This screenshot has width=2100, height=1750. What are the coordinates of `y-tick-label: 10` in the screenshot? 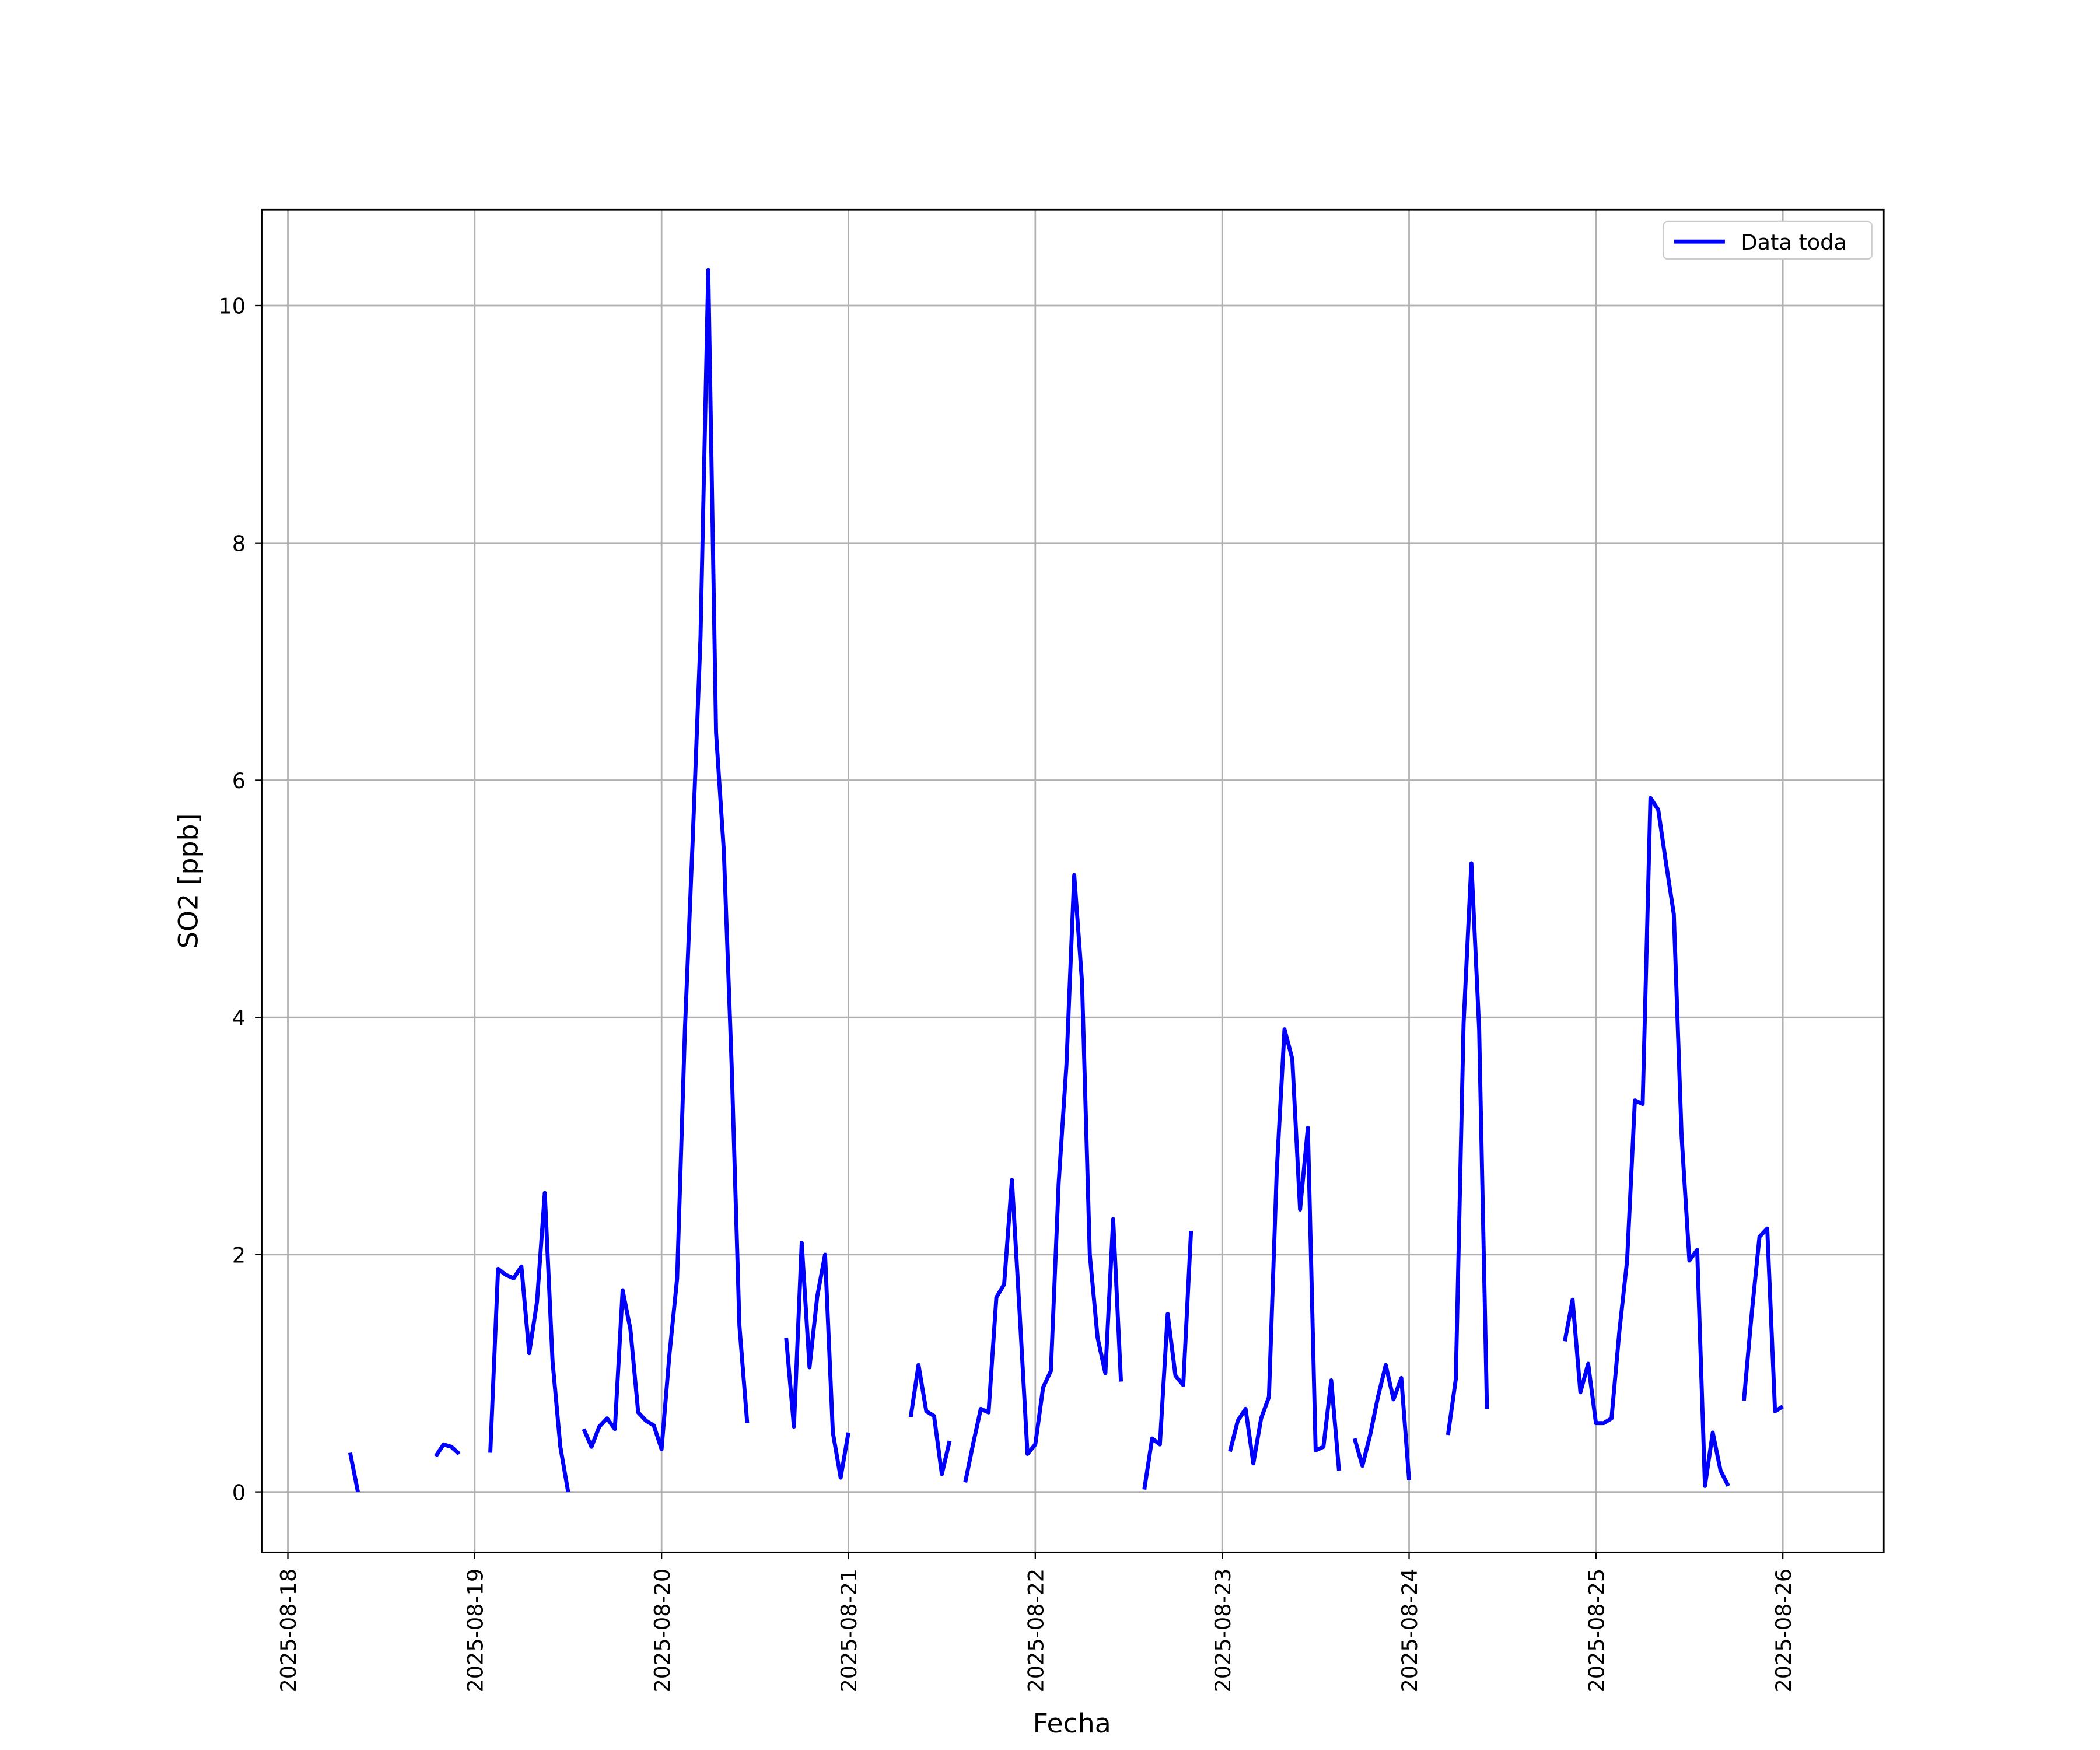 It's located at (232, 307).